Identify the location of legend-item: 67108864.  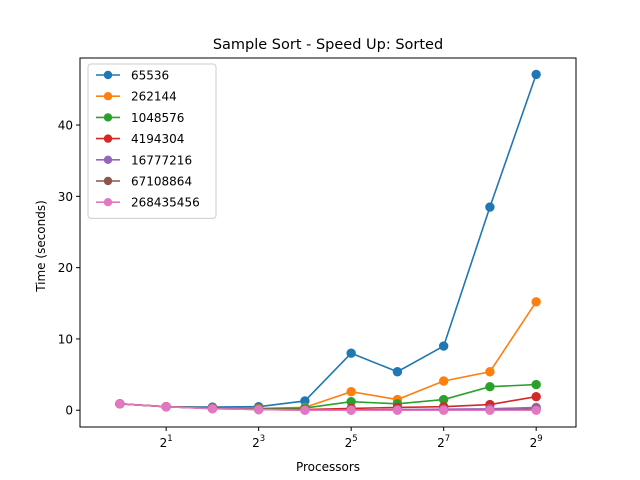
(144, 182).